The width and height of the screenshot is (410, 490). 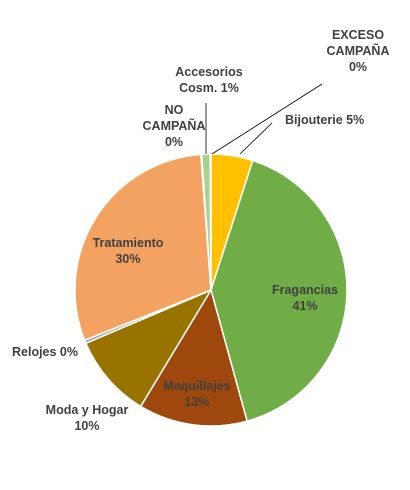 I want to click on pie-slice-moda-y-hogar, so click(x=148, y=348).